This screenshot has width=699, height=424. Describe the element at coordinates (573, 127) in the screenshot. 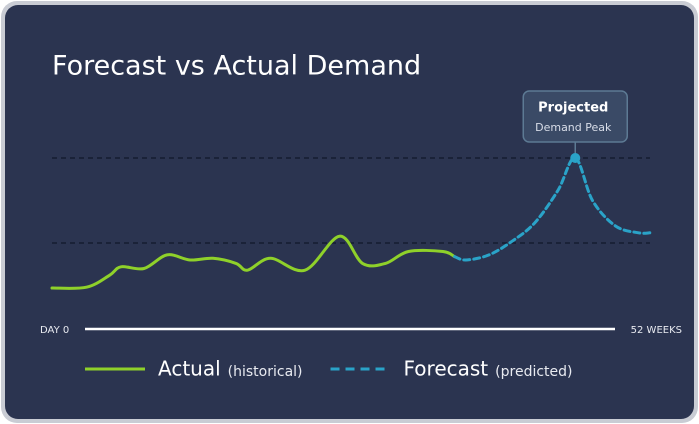

I see `annotation-subtitle: Demand Peak` at that location.